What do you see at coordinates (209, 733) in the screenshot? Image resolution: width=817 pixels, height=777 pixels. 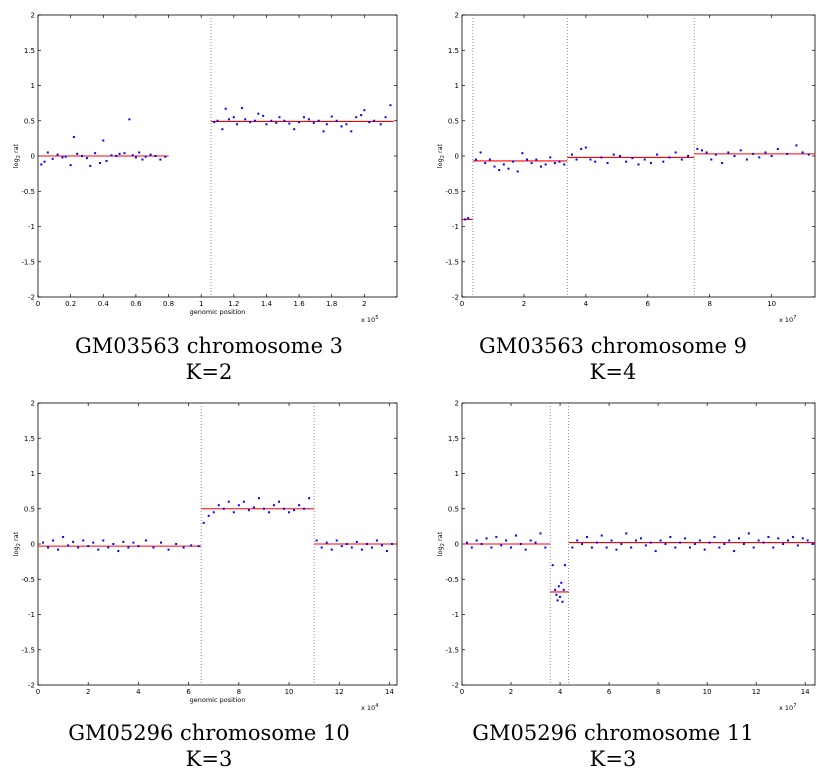 I see `caption-title: GM05296 chromosome 10` at bounding box center [209, 733].